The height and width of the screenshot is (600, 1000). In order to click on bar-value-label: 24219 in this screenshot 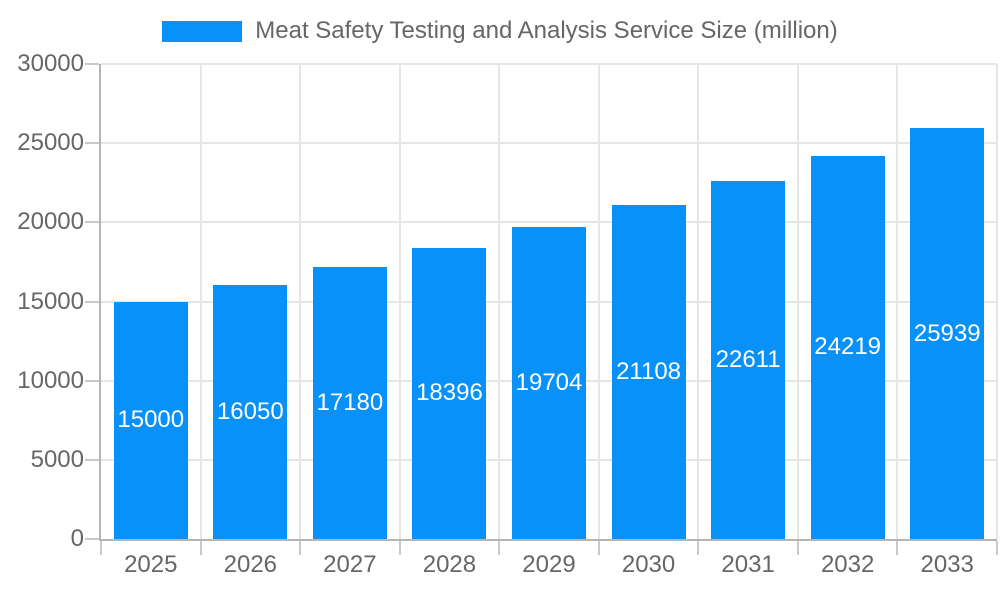, I will do `click(848, 347)`.